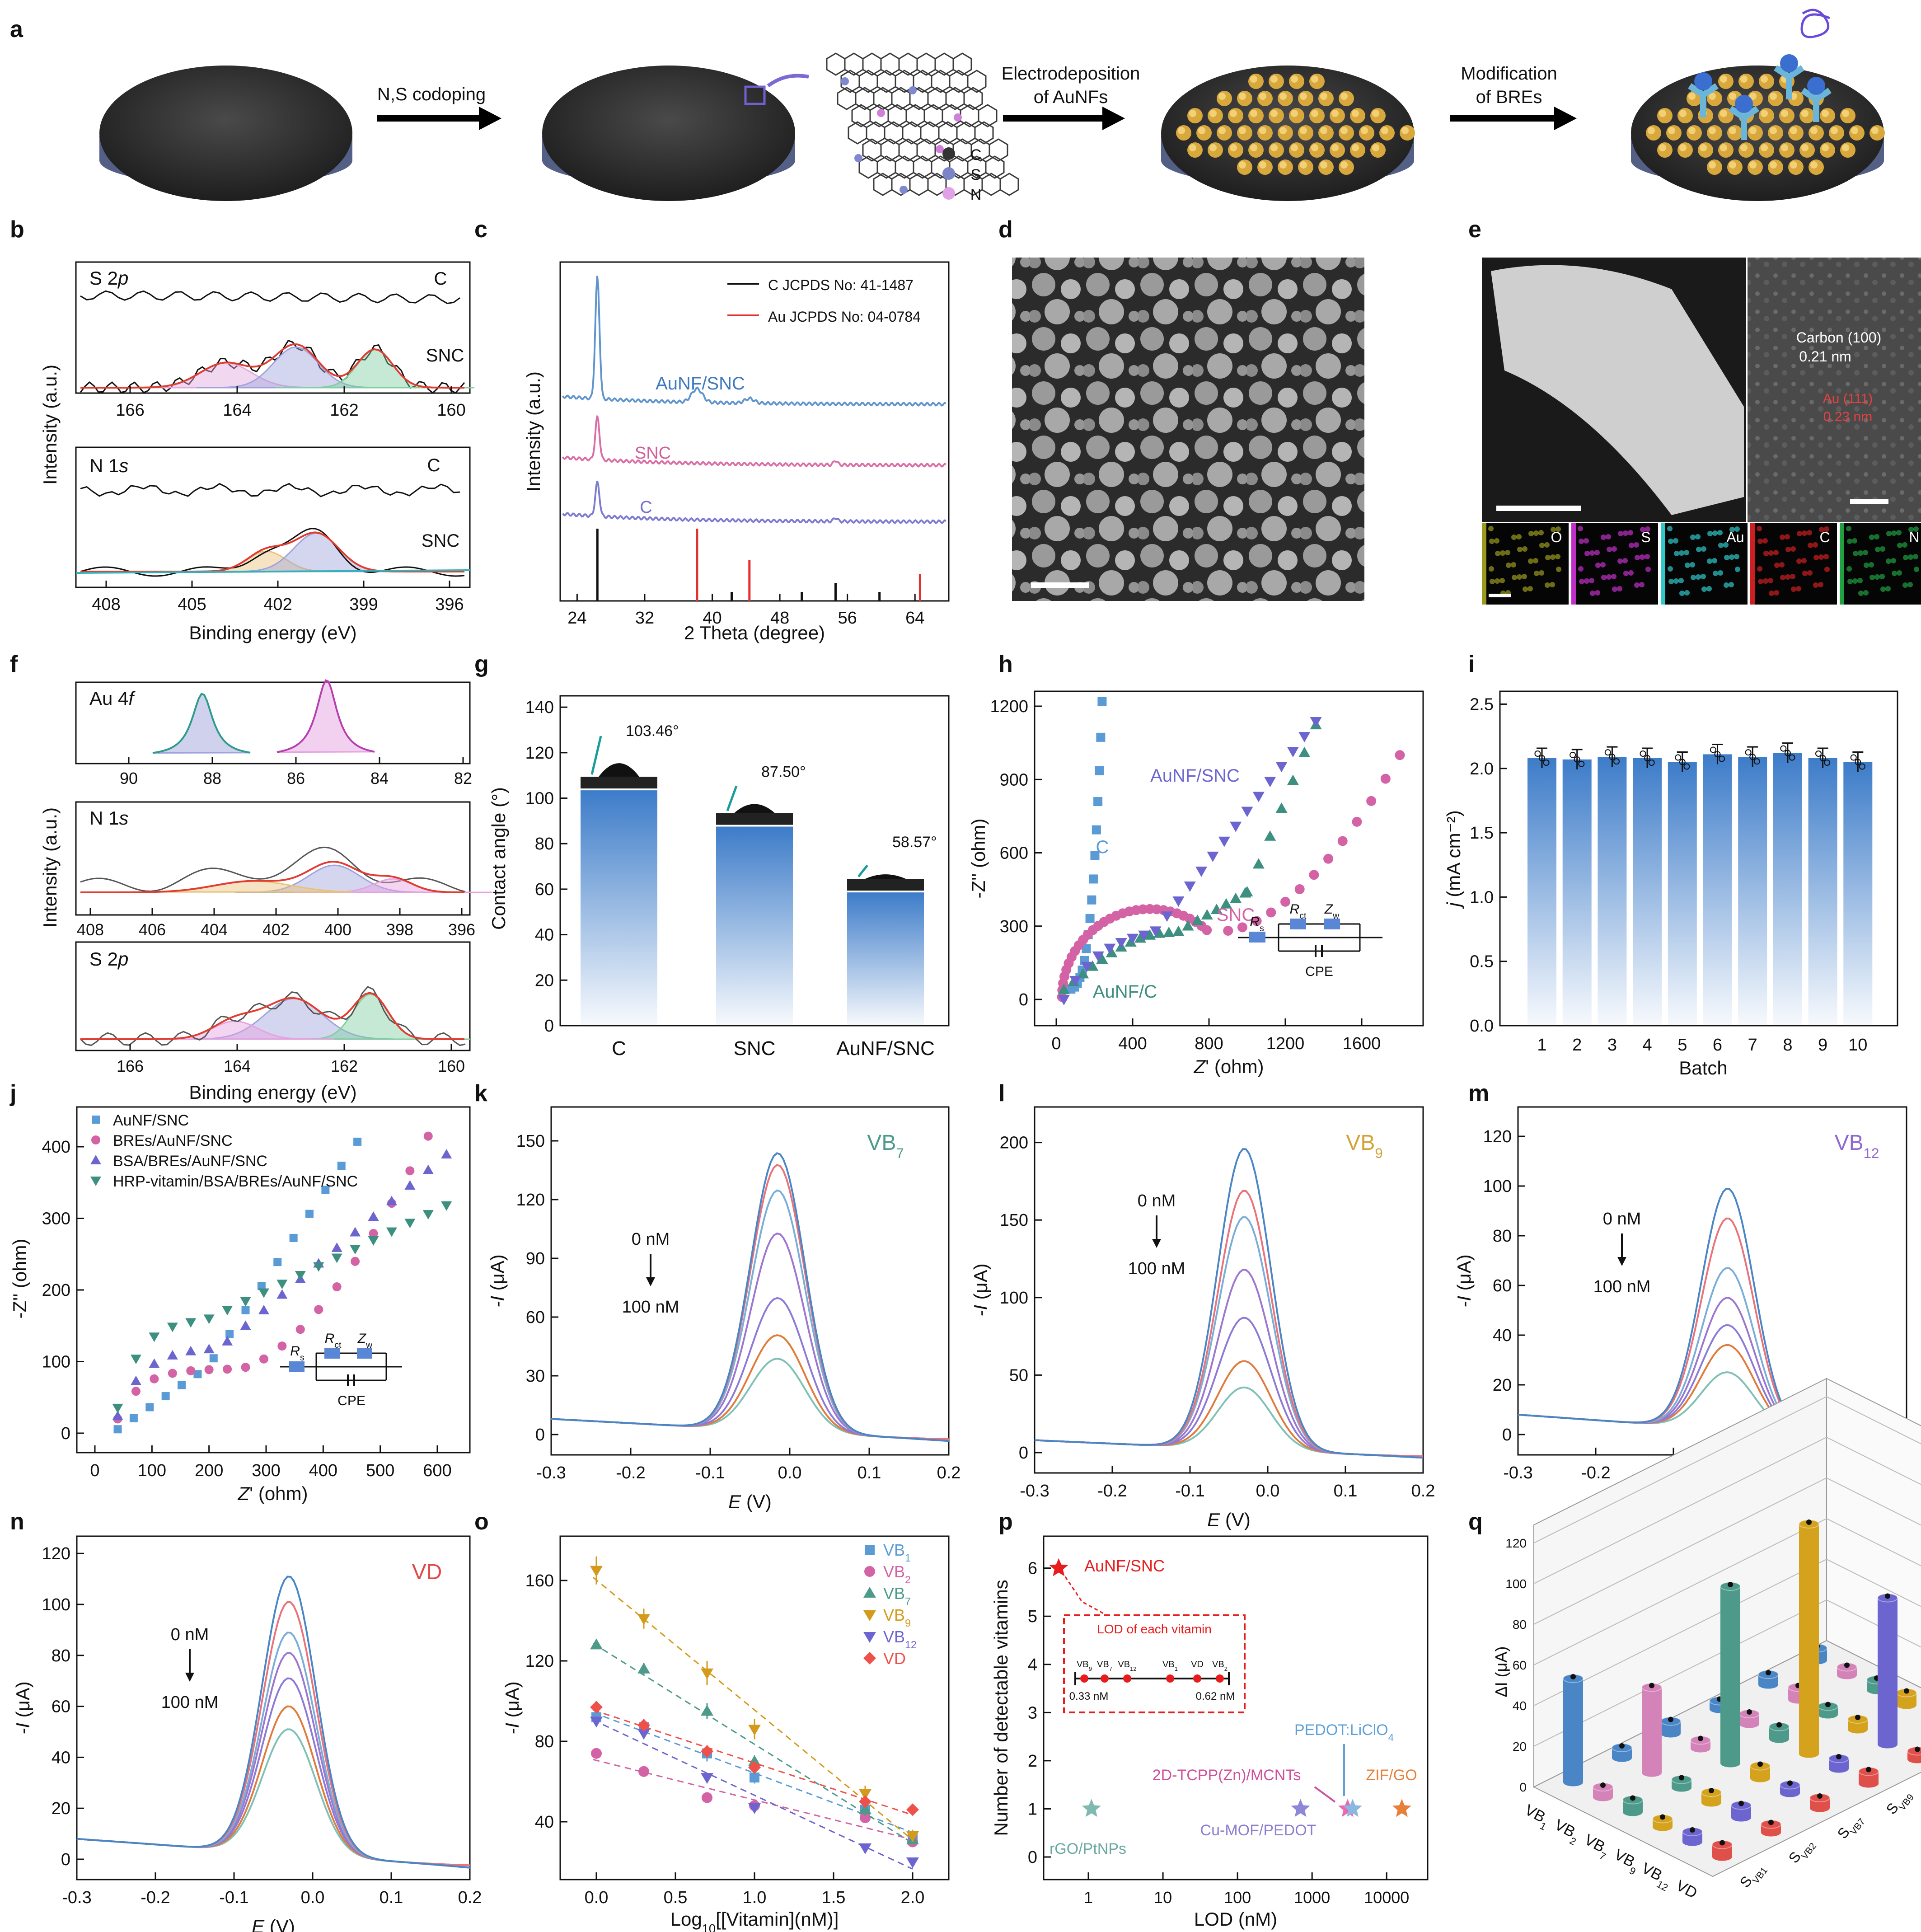  What do you see at coordinates (481, 1522) in the screenshot?
I see `panel-label: o` at bounding box center [481, 1522].